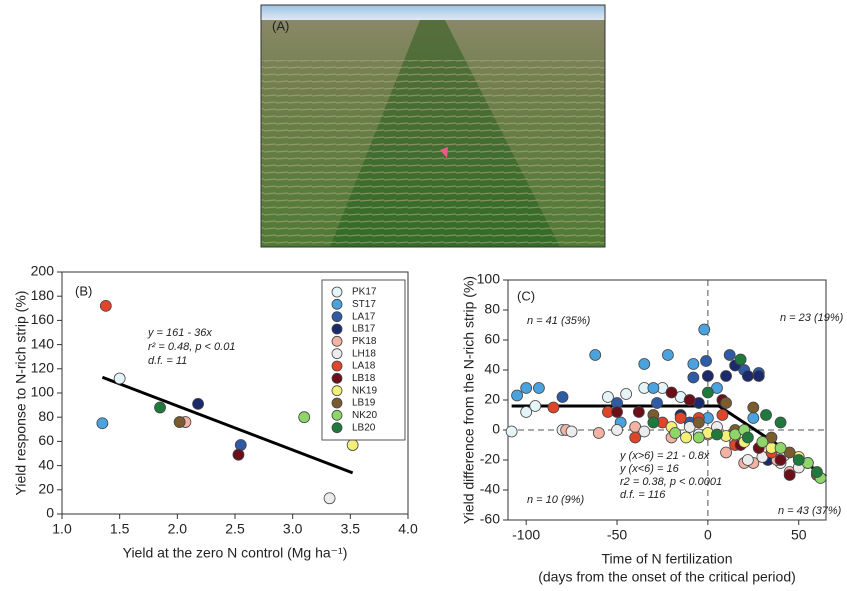  Describe the element at coordinates (280, 25) in the screenshot. I see `panel-label: (A)` at that location.